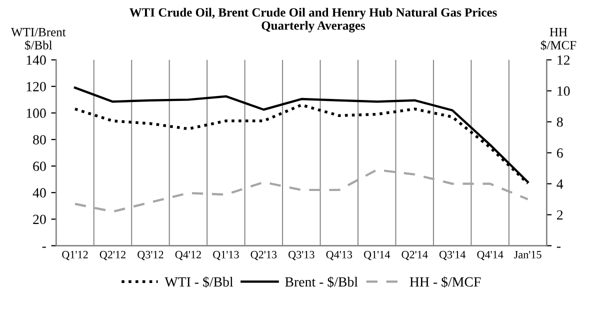 This screenshot has width=591, height=315. I want to click on y-tick-label: 100, so click(36, 113).